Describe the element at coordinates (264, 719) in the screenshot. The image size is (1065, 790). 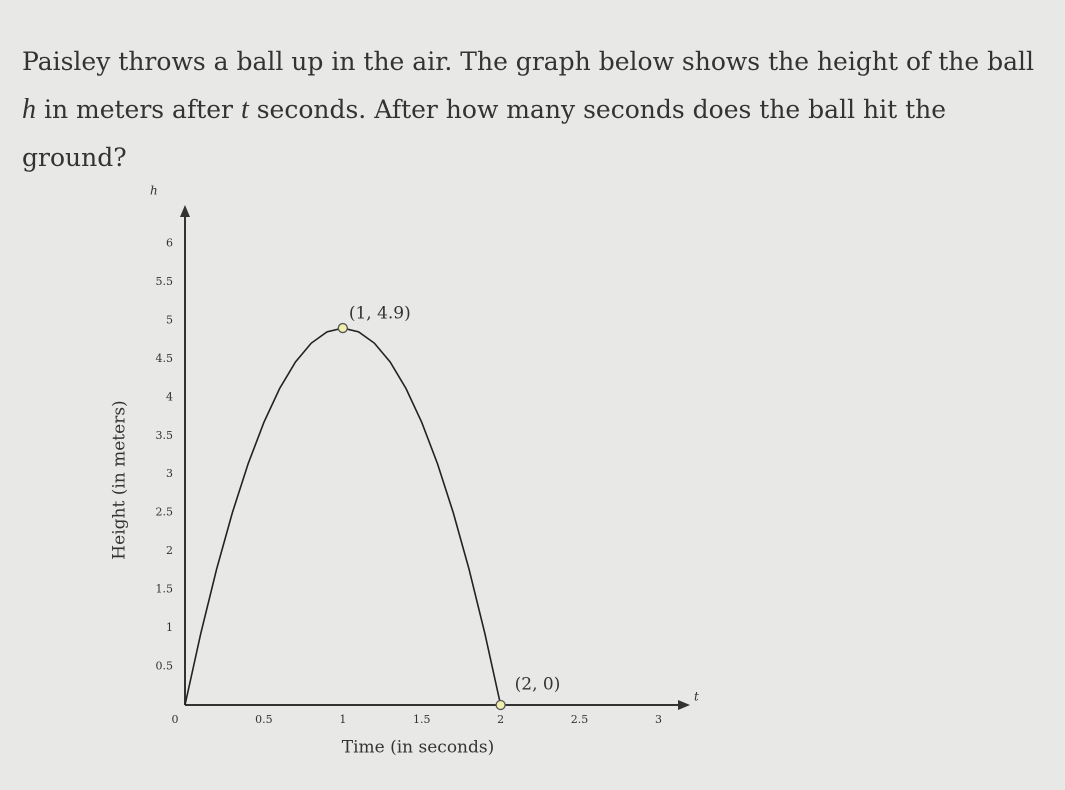
I see `x-tick-label: 0.5` at that location.